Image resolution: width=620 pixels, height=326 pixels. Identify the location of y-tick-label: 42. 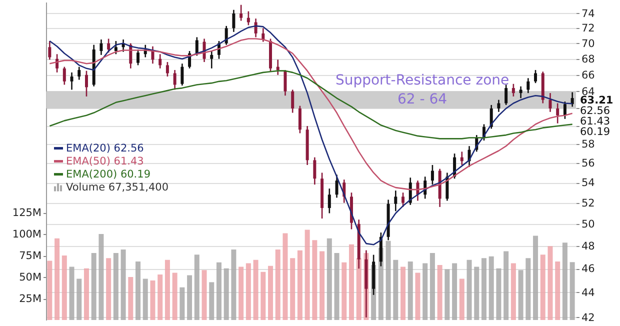
(588, 318).